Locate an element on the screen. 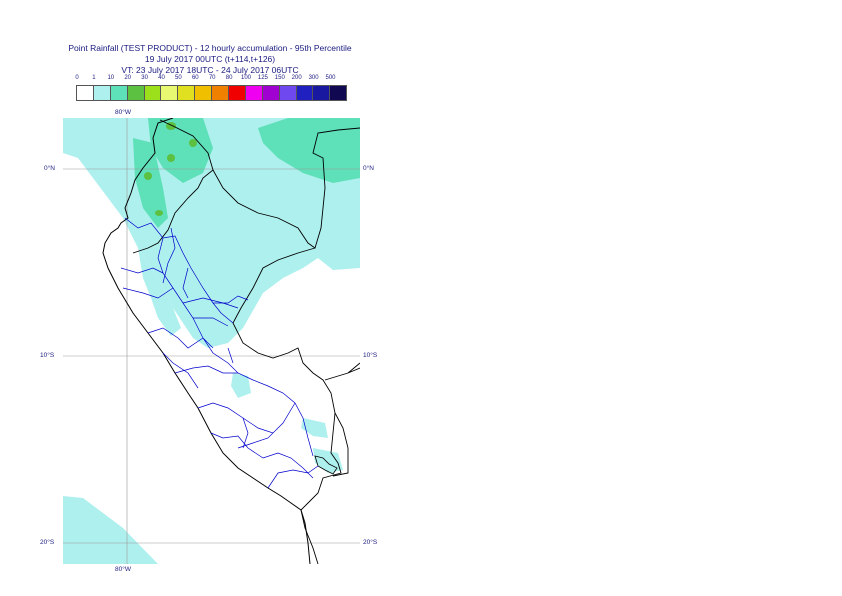 This screenshot has height=596, width=842. legend-label: 500 is located at coordinates (330, 78).